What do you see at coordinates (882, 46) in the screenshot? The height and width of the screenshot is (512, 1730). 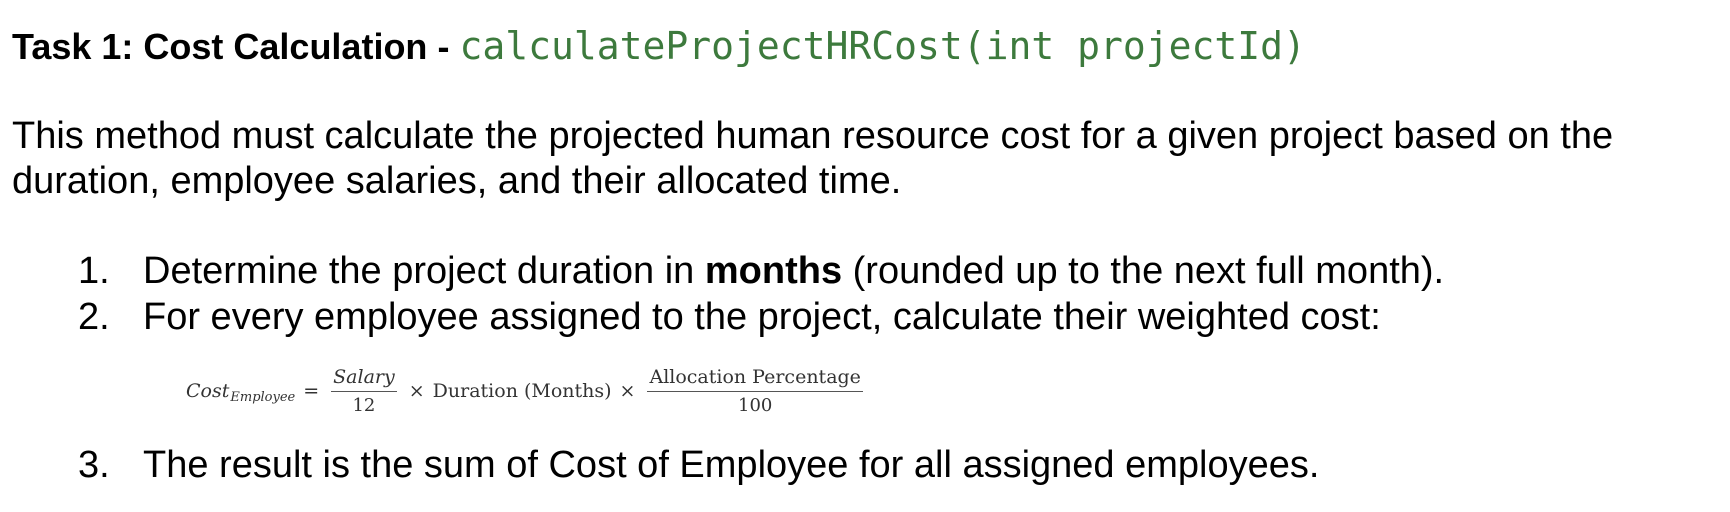 I see `method-signature: calculateProjectHRCost(int projectId)` at bounding box center [882, 46].